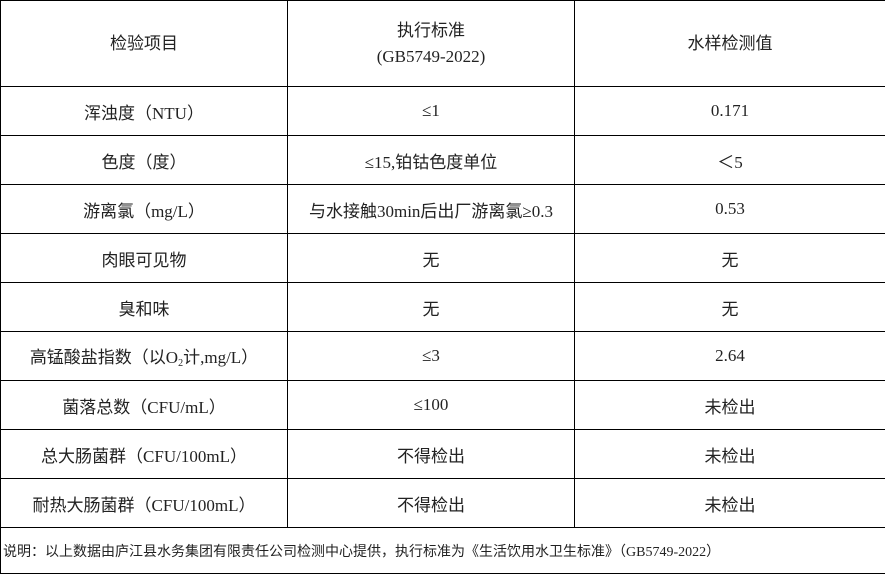 The height and width of the screenshot is (574, 885). I want to click on header-standard: 执行标准 (GB5749-2022), so click(431, 44).